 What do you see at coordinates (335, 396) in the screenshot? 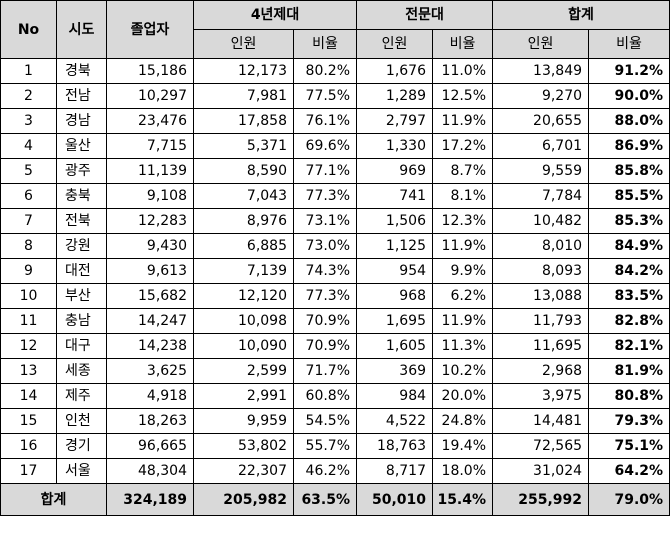
I see `table-row: 14 제주 4,918 2,991 60.8% 984 20.0% 3,975 80.8%` at bounding box center [335, 396].